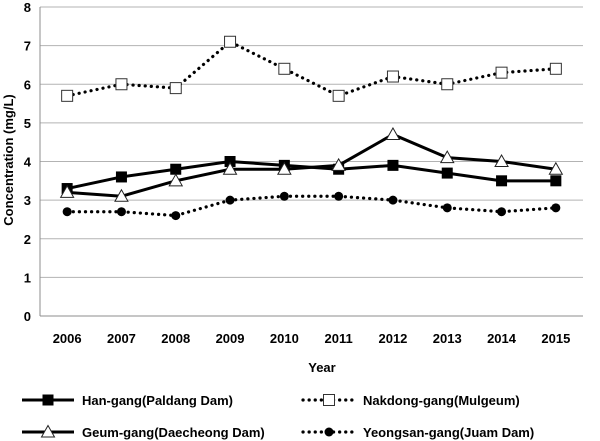 The width and height of the screenshot is (600, 441). Describe the element at coordinates (230, 338) in the screenshot. I see `x-tick-label: 2009` at that location.